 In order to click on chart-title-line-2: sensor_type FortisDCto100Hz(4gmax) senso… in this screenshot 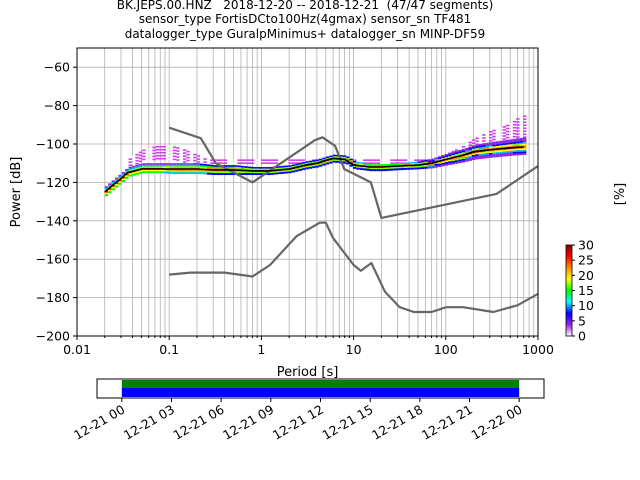, I will do `click(305, 19)`.